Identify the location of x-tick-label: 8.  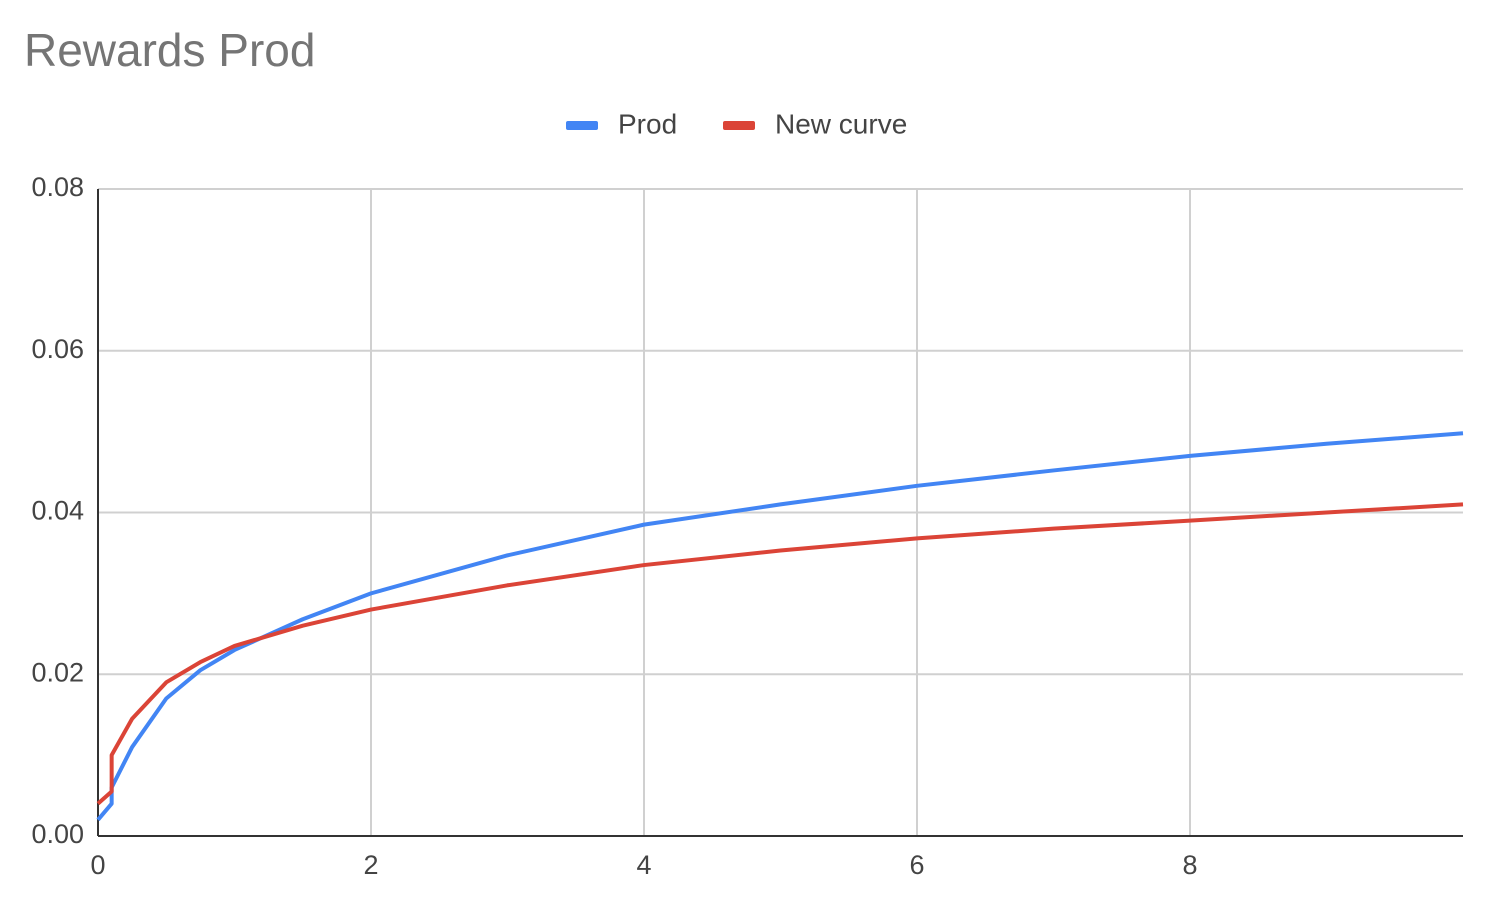
(1189, 865).